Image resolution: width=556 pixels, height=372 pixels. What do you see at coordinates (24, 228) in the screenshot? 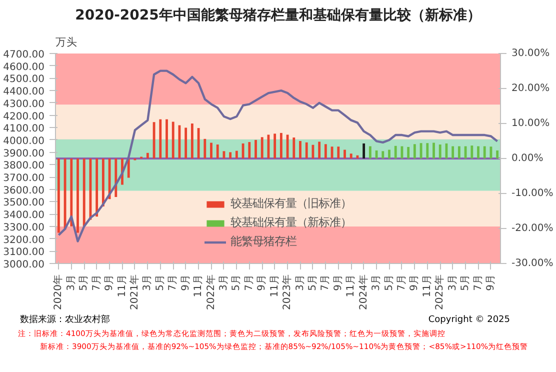
I see `y-tick-label: 3300.00` at bounding box center [24, 228].